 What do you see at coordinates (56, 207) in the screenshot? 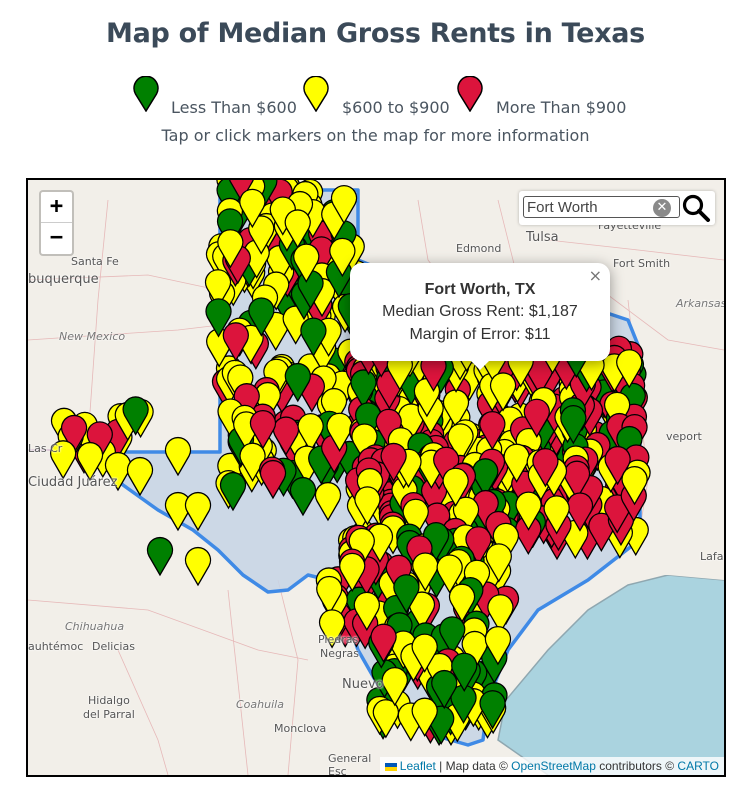
I see `zoom-in-button: +` at bounding box center [56, 207].